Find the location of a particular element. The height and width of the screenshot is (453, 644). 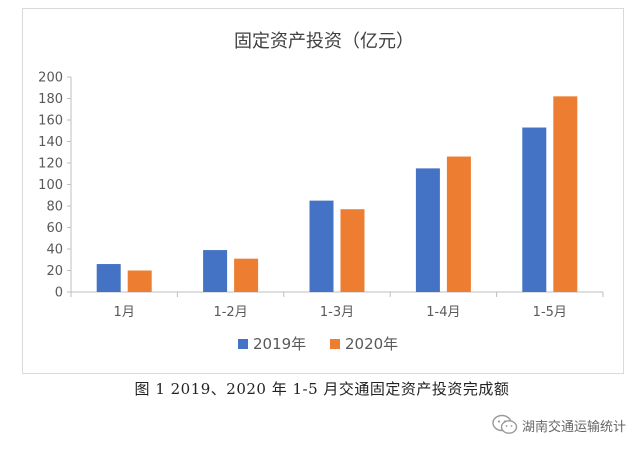

x-tick-label: 1月 is located at coordinates (124, 312).